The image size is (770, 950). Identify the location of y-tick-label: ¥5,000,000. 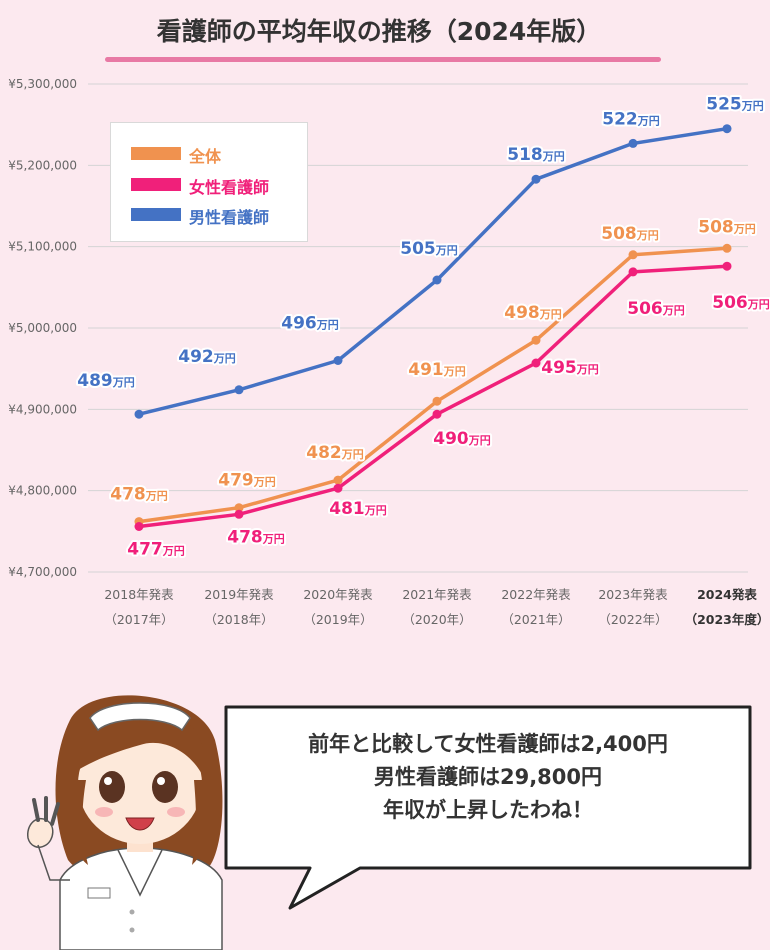
(42, 328).